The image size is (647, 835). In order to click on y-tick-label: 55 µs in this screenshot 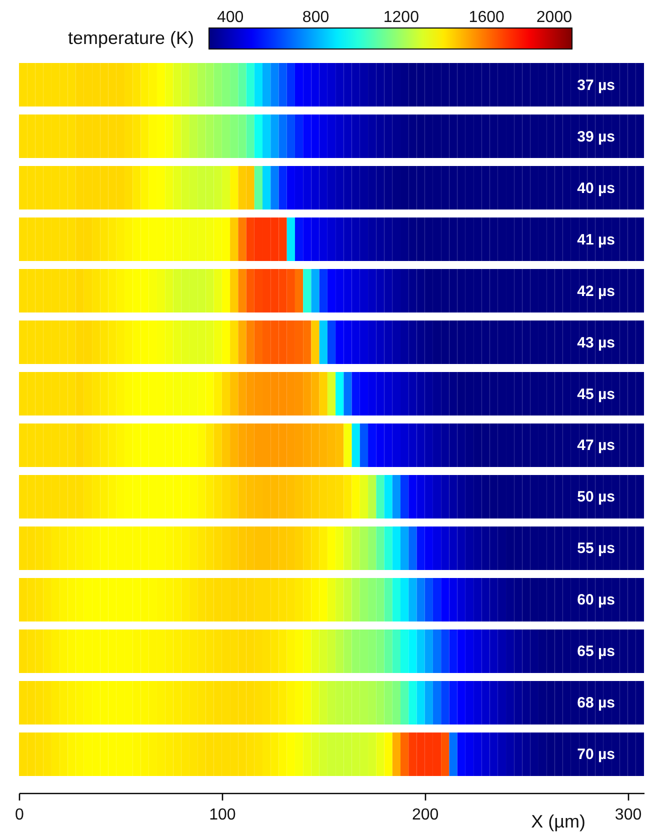, I will do `click(596, 549)`.